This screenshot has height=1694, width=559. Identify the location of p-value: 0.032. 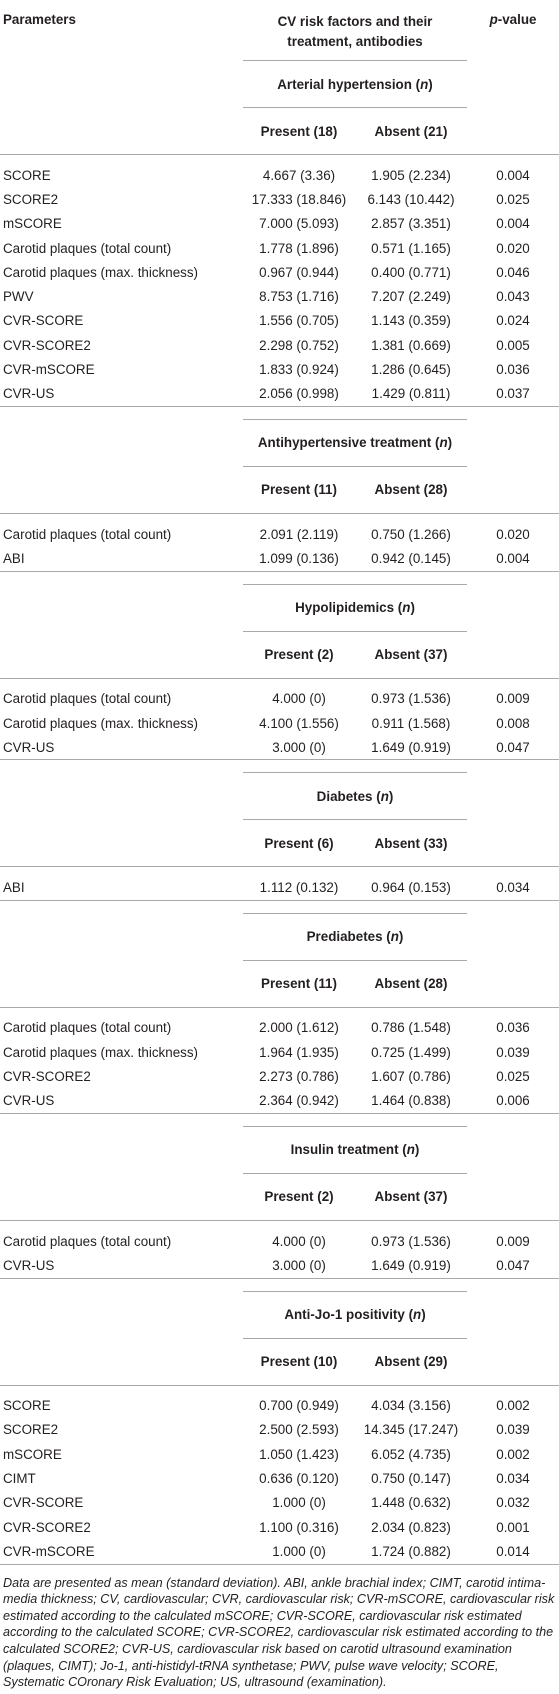
(513, 1503).